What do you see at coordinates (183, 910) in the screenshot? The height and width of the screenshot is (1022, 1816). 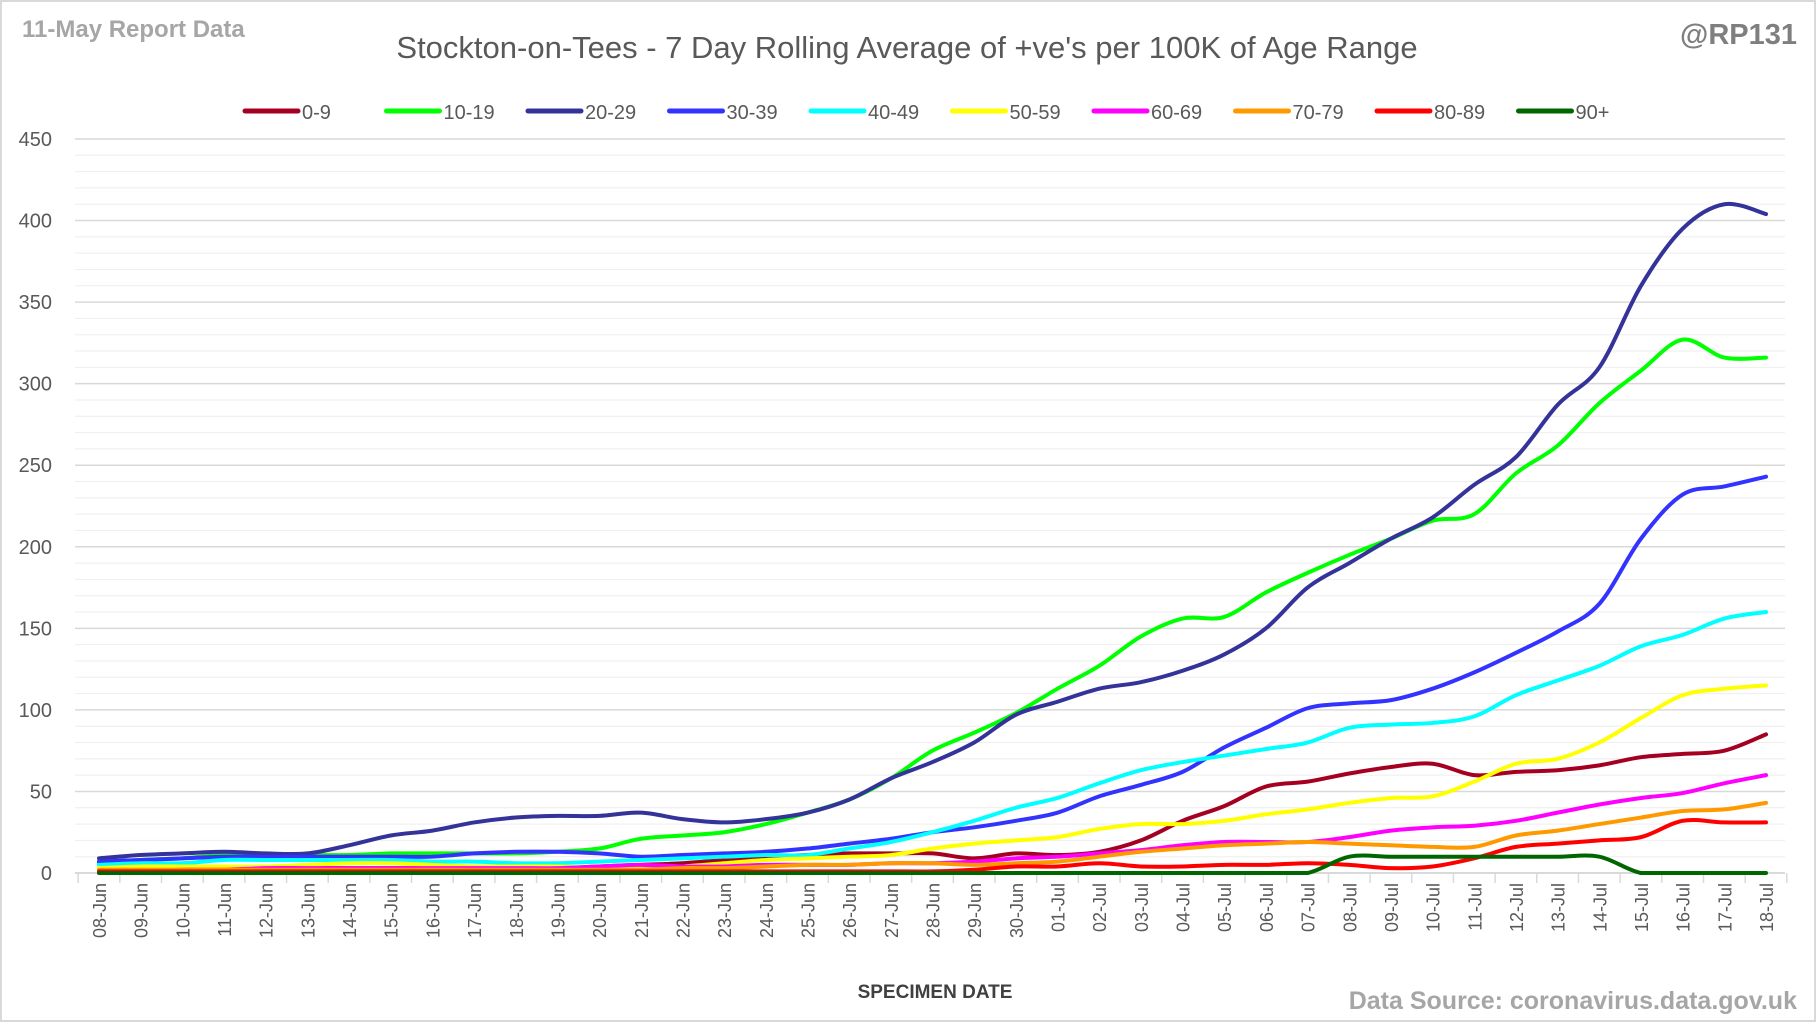 I see `x-tick-label: 10-Jun` at bounding box center [183, 910].